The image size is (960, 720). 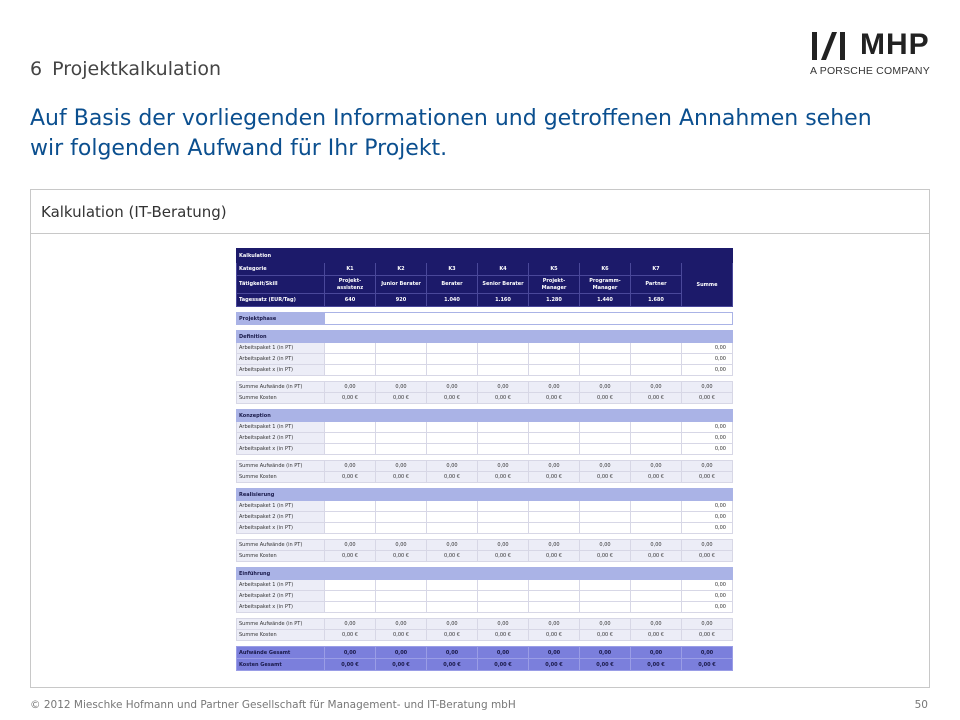 What do you see at coordinates (503, 284) in the screenshot?
I see `skill-cell: Senior Berater` at bounding box center [503, 284].